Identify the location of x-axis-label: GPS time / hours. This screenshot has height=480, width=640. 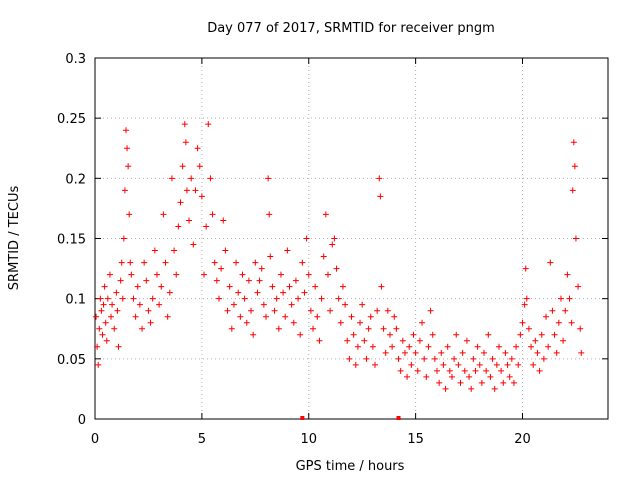
(350, 466).